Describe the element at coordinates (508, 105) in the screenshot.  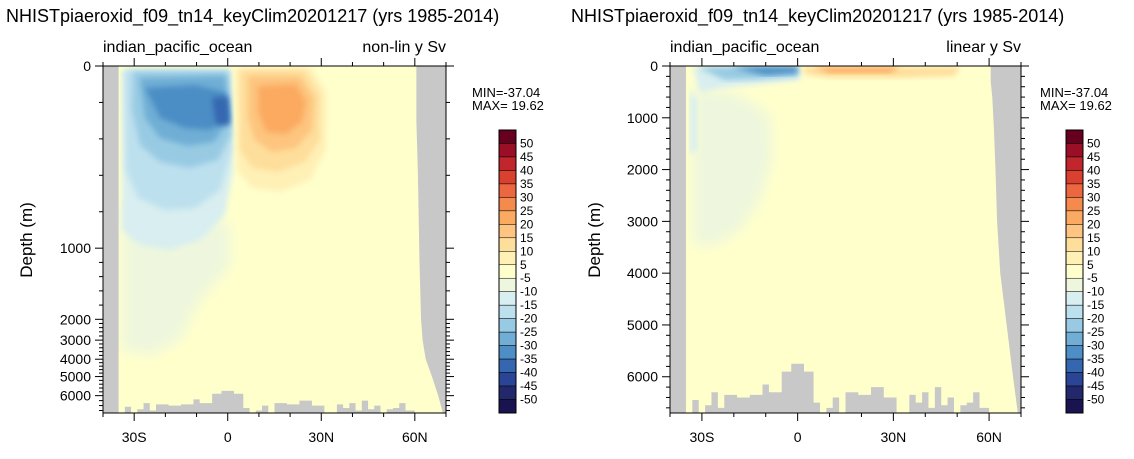
I see `left-max-label: MAX= 19.62` at that location.